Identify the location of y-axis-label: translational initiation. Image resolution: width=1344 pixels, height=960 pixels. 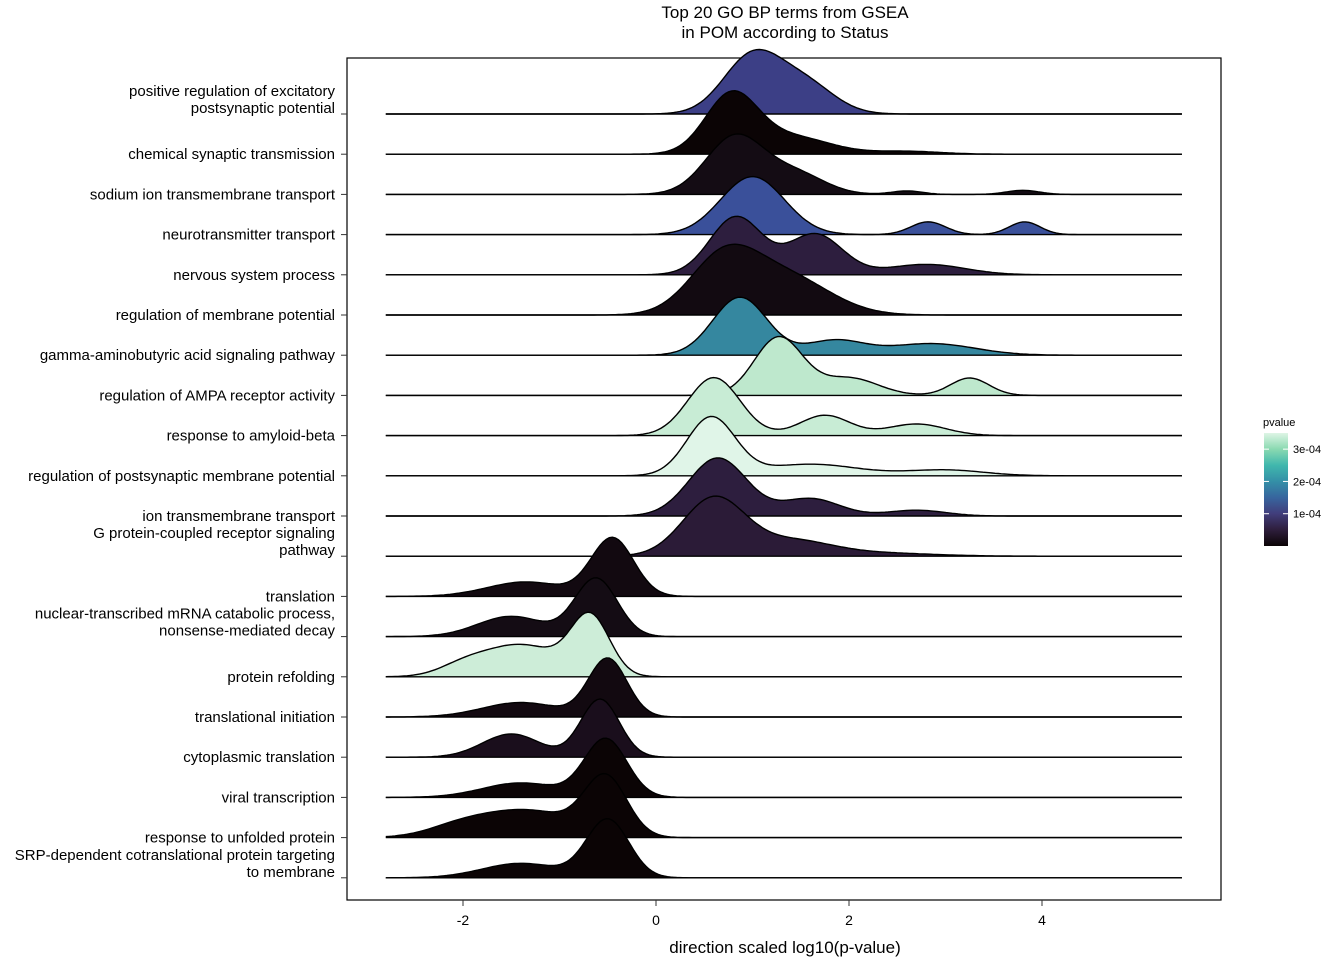
(265, 717).